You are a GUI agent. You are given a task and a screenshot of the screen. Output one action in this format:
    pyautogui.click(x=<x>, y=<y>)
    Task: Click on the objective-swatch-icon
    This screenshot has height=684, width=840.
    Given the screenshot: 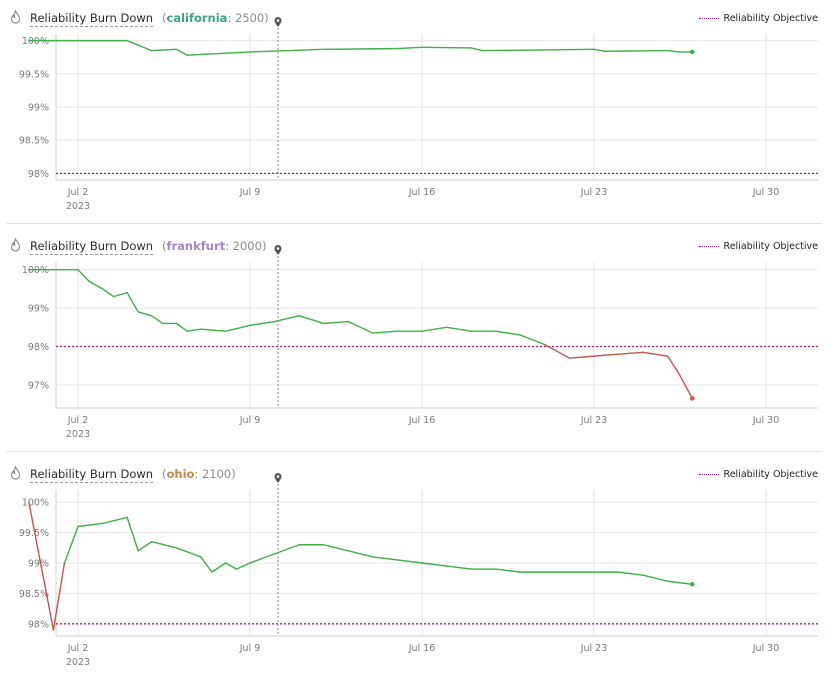 What is the action you would take?
    pyautogui.click(x=708, y=246)
    